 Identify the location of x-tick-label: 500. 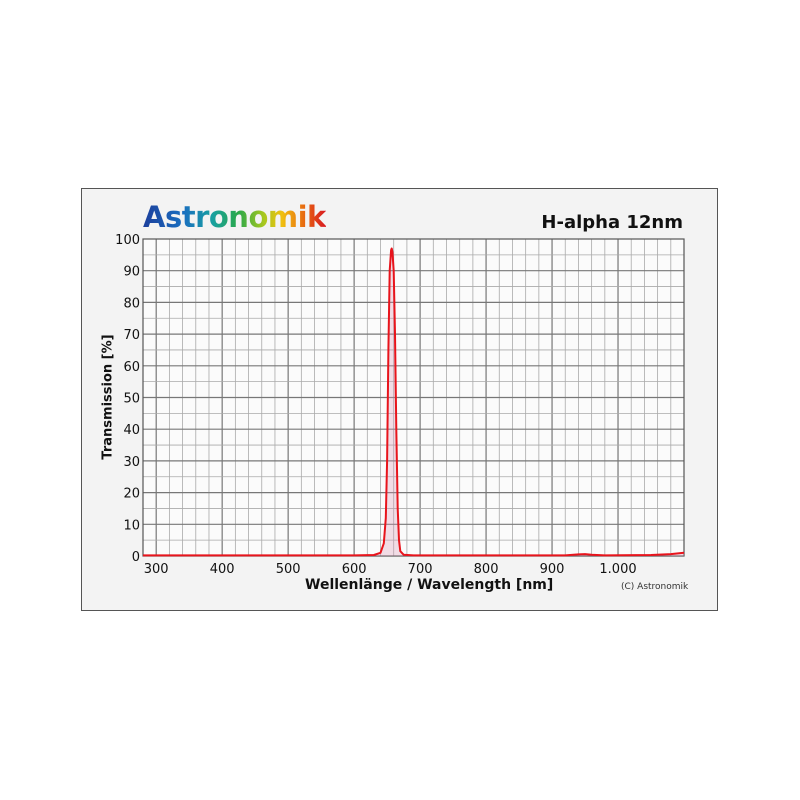
(288, 569).